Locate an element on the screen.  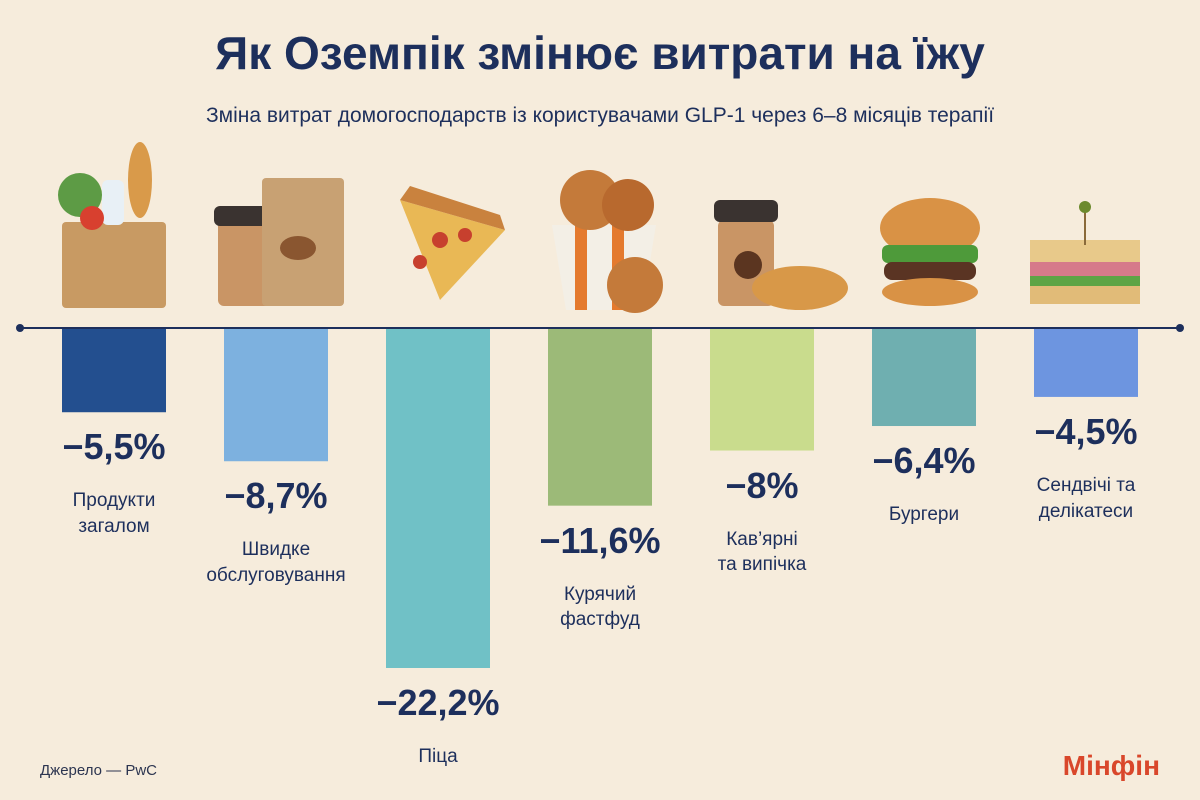
category-label: Бургери is located at coordinates (924, 515).